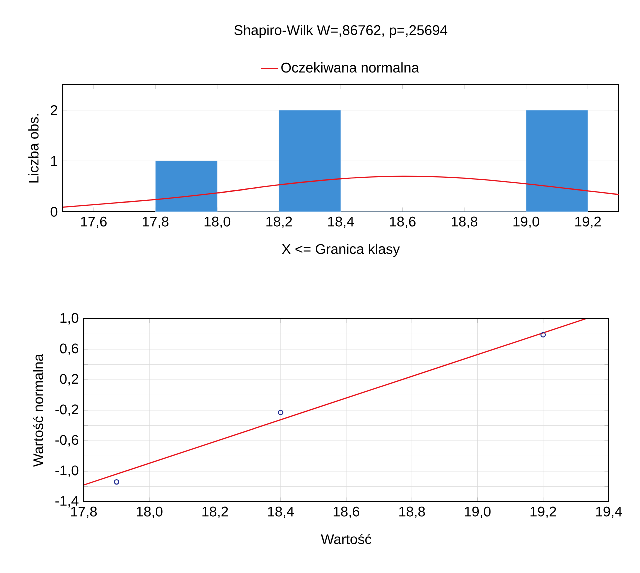 This screenshot has height=573, width=640. What do you see at coordinates (67, 472) in the screenshot?
I see `y-tick-label: -1,0` at bounding box center [67, 472].